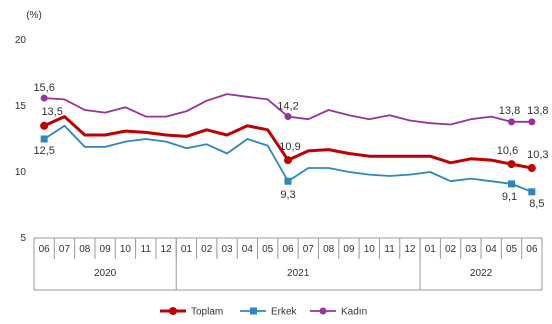 The height and width of the screenshot is (324, 552). What do you see at coordinates (105, 273) in the screenshot?
I see `year-label: 2020` at bounding box center [105, 273].